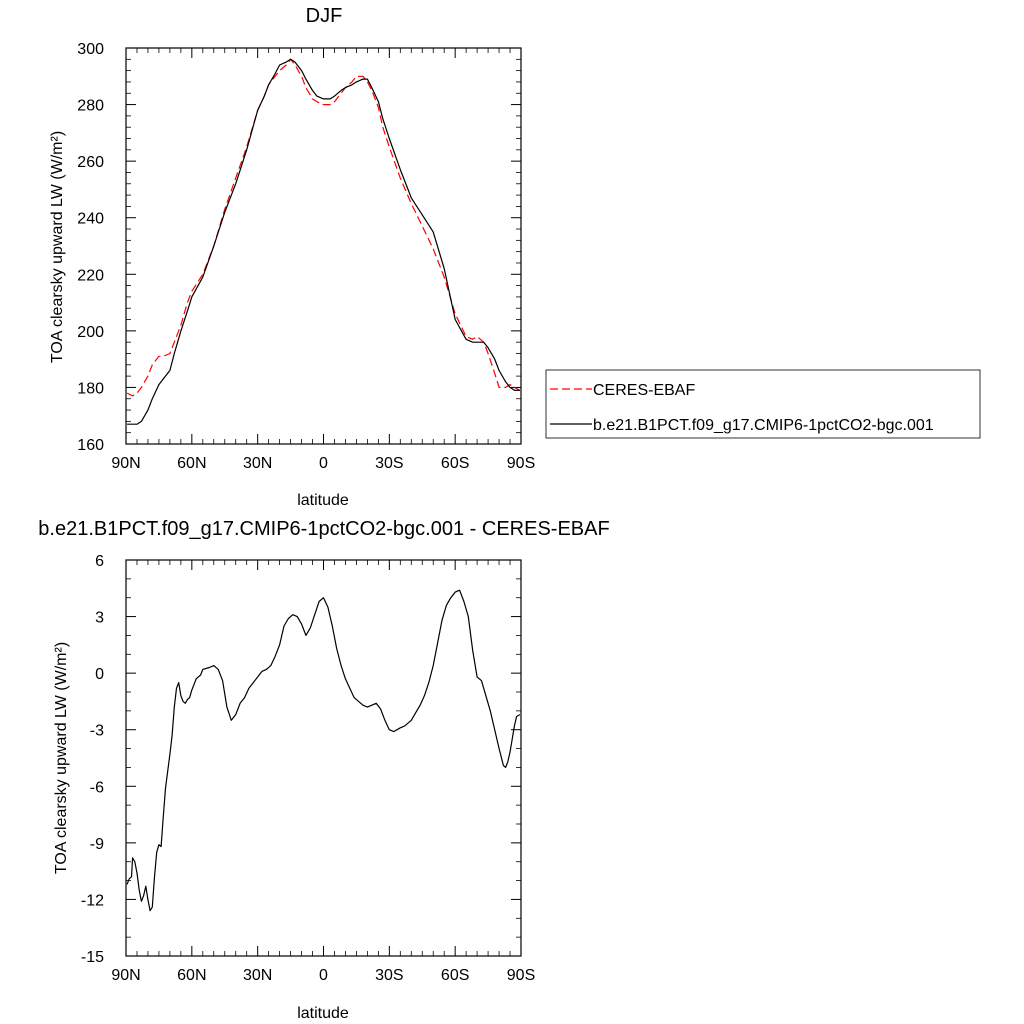 Image resolution: width=1024 pixels, height=1024 pixels. What do you see at coordinates (323, 750) in the screenshot?
I see `bottom-series-difference-line` at bounding box center [323, 750].